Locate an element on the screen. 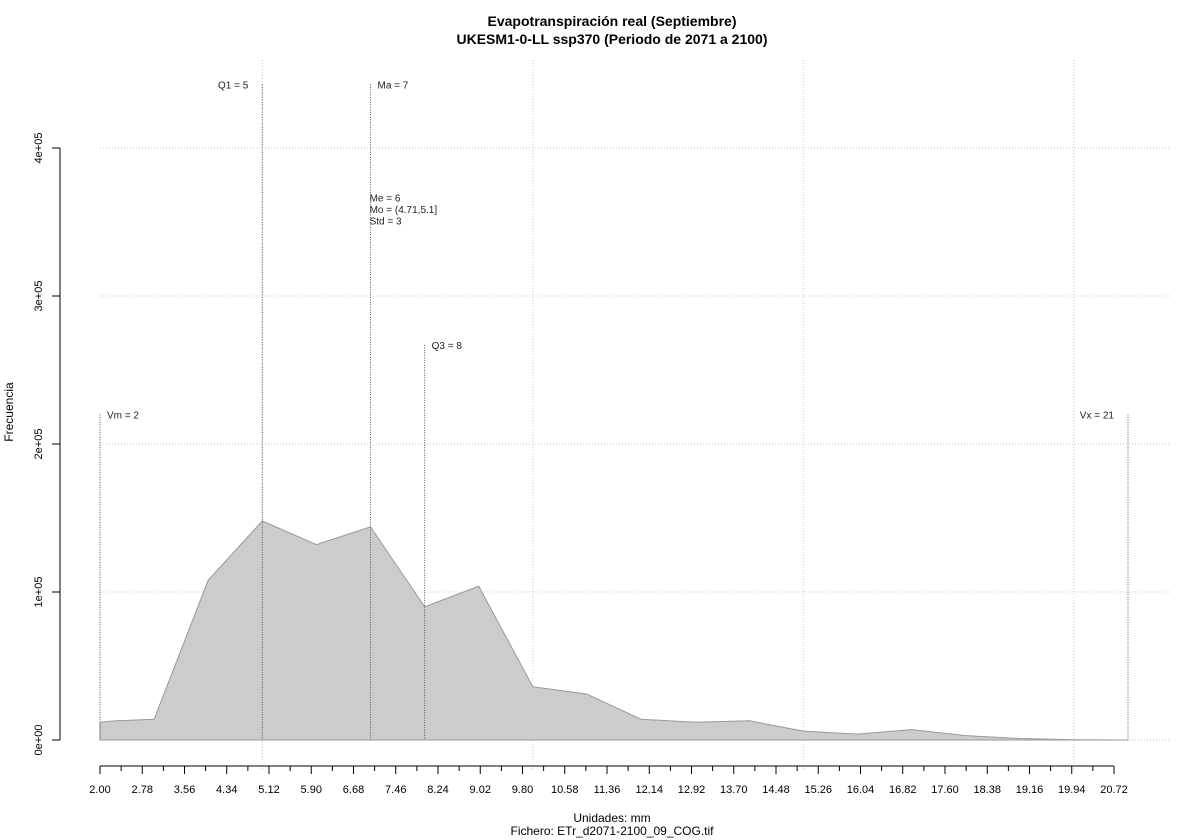  x-tick-label: 9.80 is located at coordinates (522, 790).